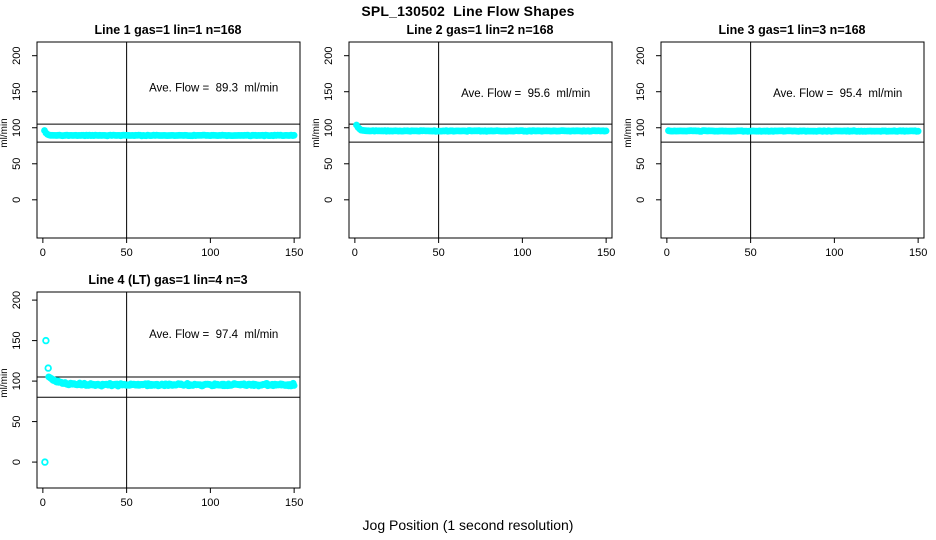 The width and height of the screenshot is (936, 540). I want to click on figure-title: SPL_130502 Line Flow Shapes, so click(468, 11).